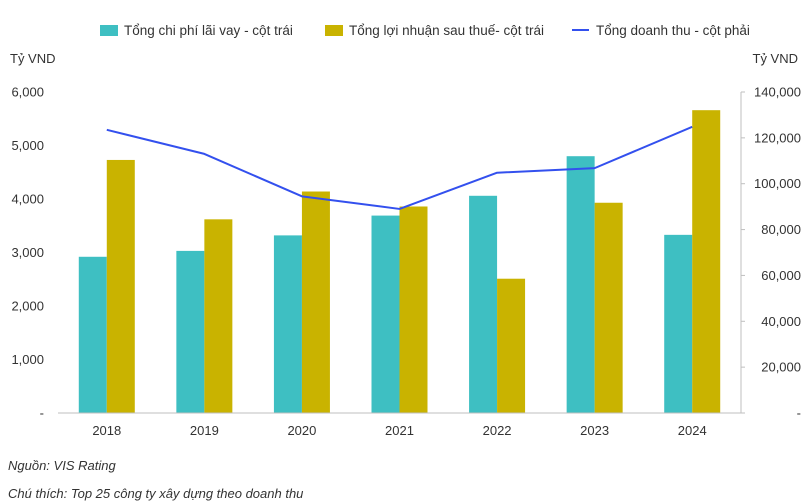  I want to click on bar-interest-expense-2021, so click(385, 314).